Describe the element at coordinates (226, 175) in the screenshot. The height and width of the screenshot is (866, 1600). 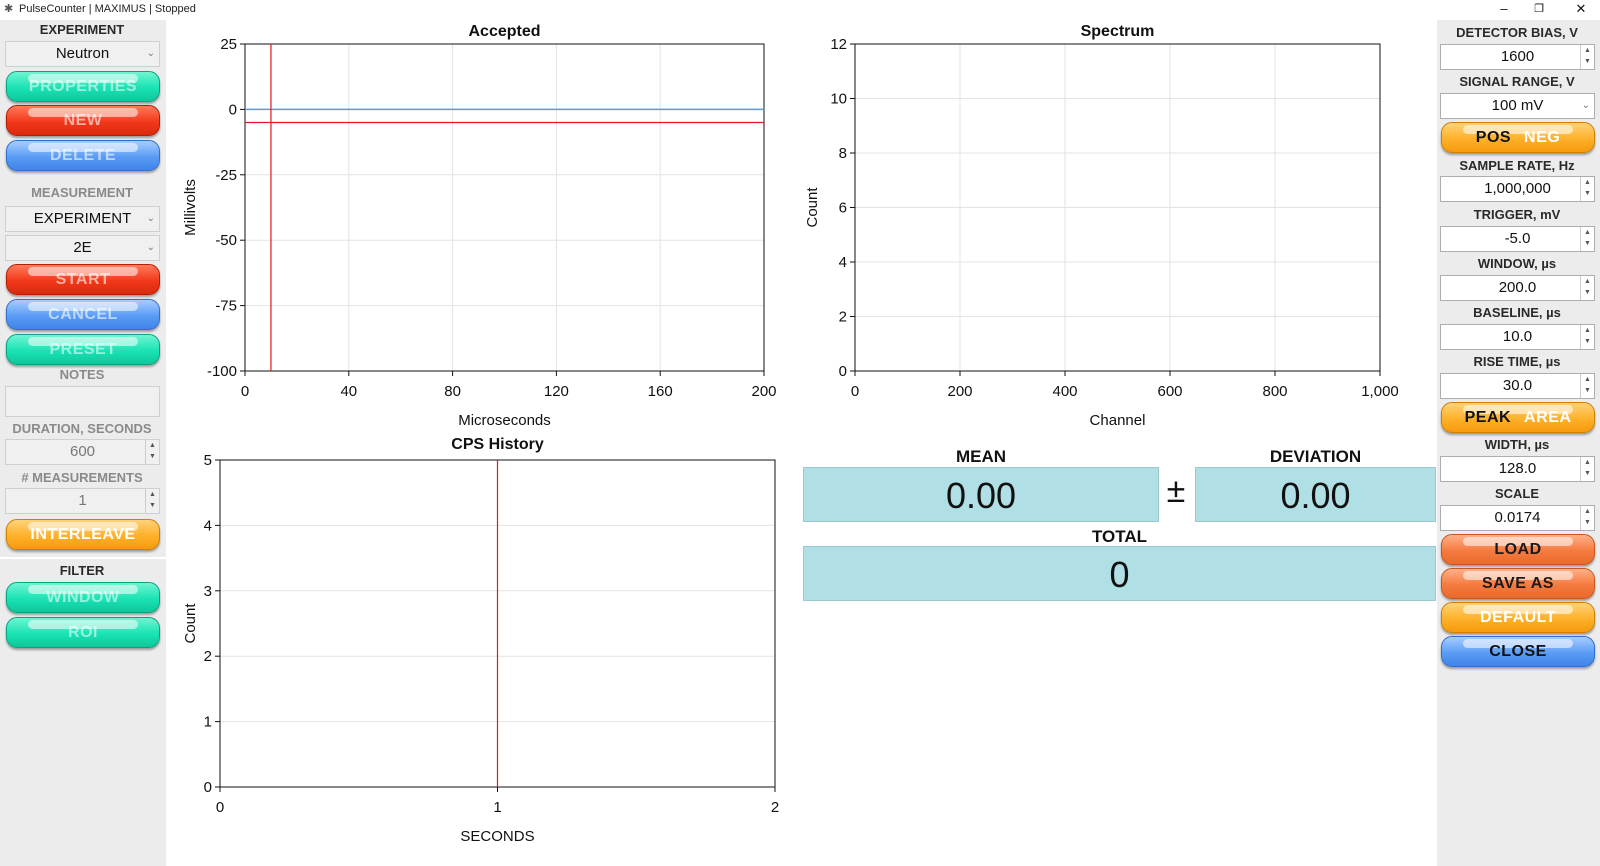
I see `y-tick-label: -25` at that location.